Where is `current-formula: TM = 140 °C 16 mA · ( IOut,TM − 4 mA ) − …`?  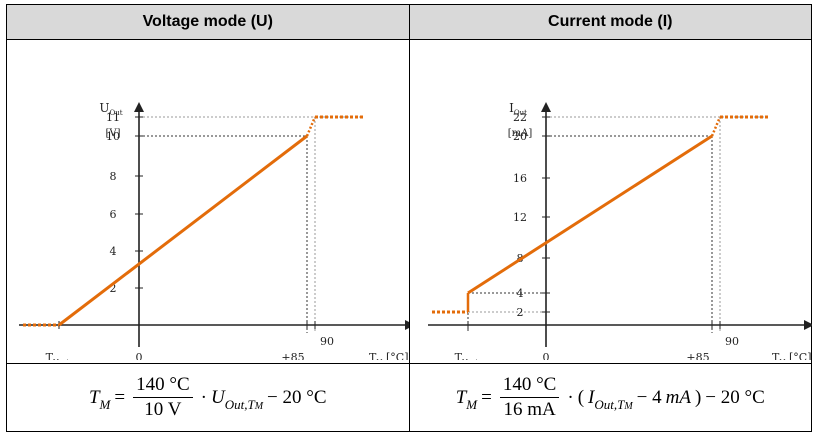 current-formula: TM = 140 °C 16 mA · ( IOut,TM − 4 mA ) − … is located at coordinates (610, 397).